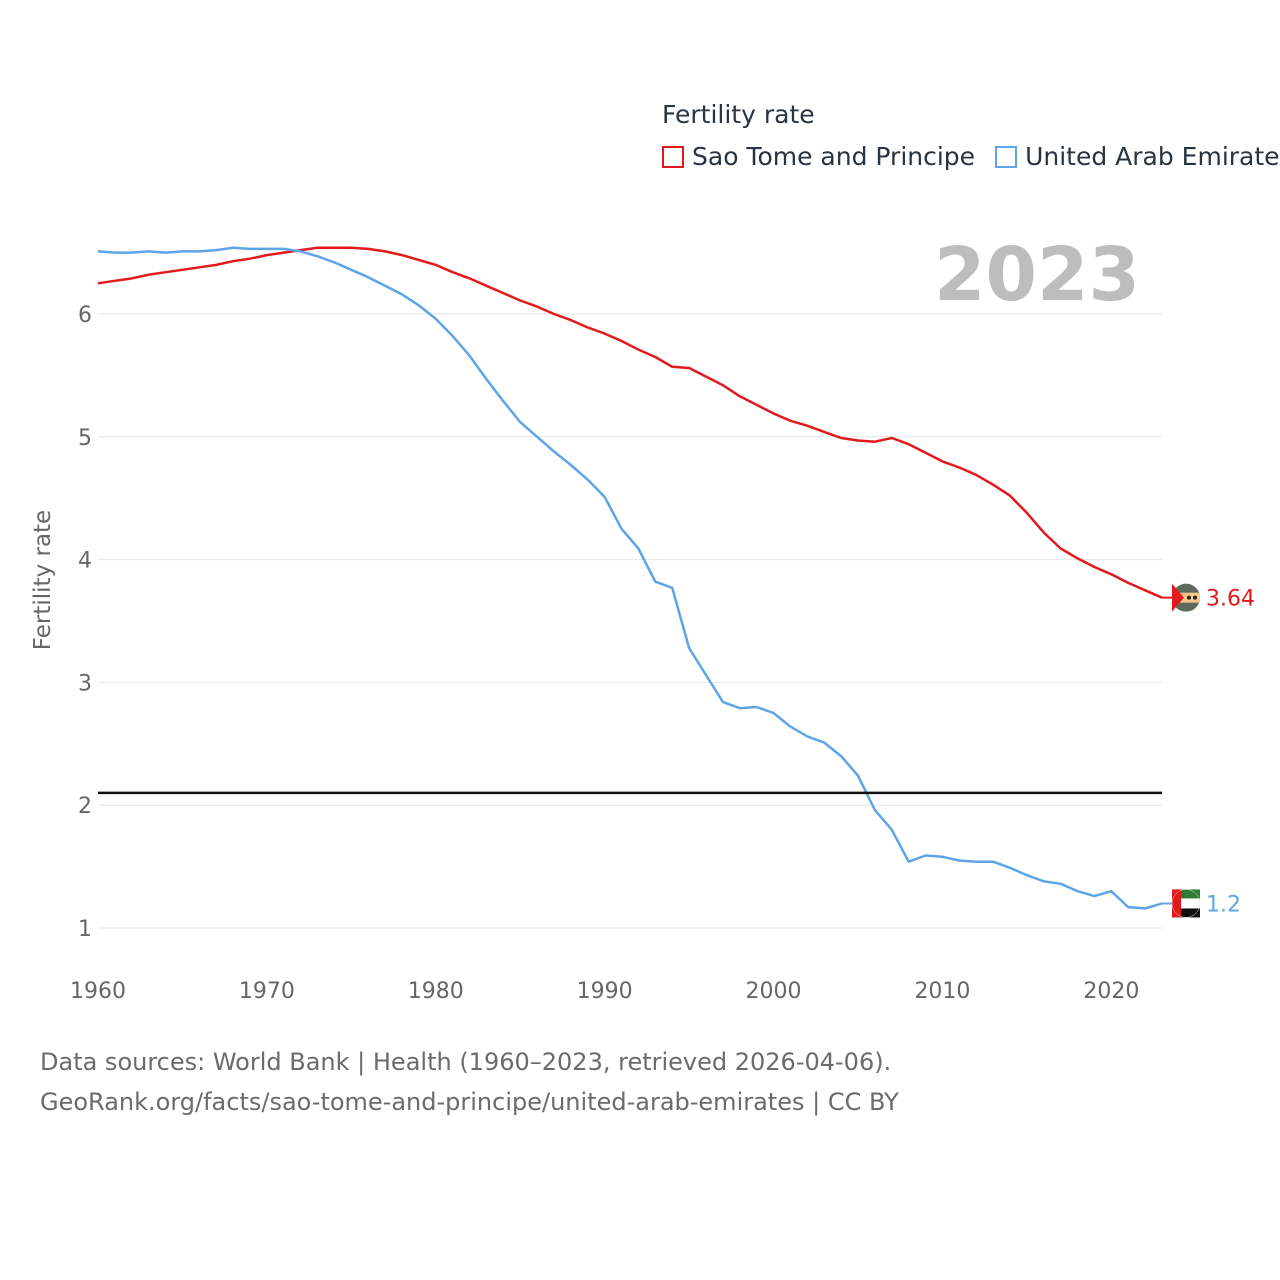  Describe the element at coordinates (436, 991) in the screenshot. I see `x-tick-1980: 1980` at that location.